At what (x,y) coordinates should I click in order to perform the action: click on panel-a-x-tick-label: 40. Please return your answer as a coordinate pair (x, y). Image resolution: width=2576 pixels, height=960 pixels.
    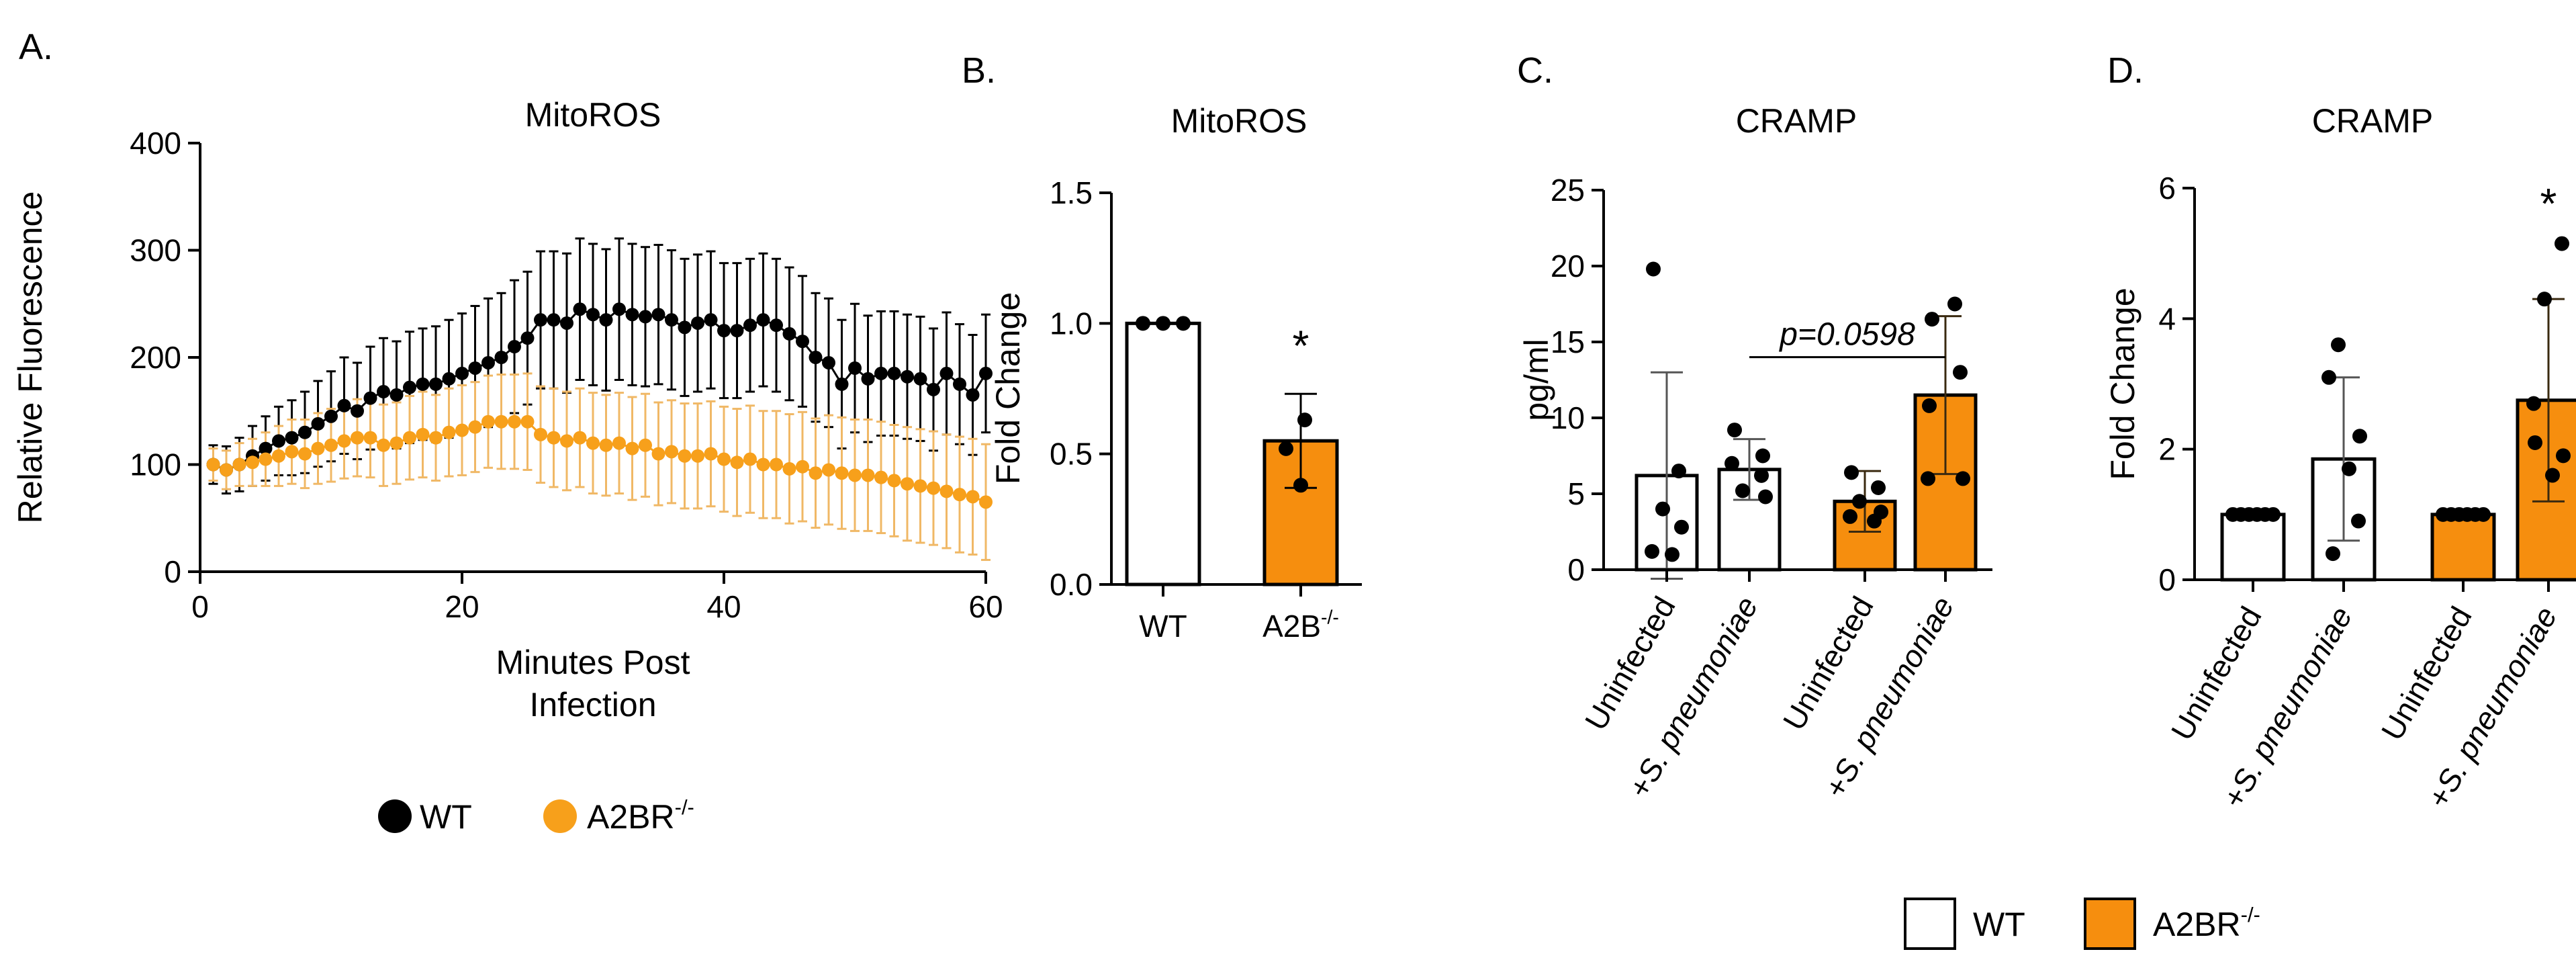
    Looking at the image, I should click on (723, 606).